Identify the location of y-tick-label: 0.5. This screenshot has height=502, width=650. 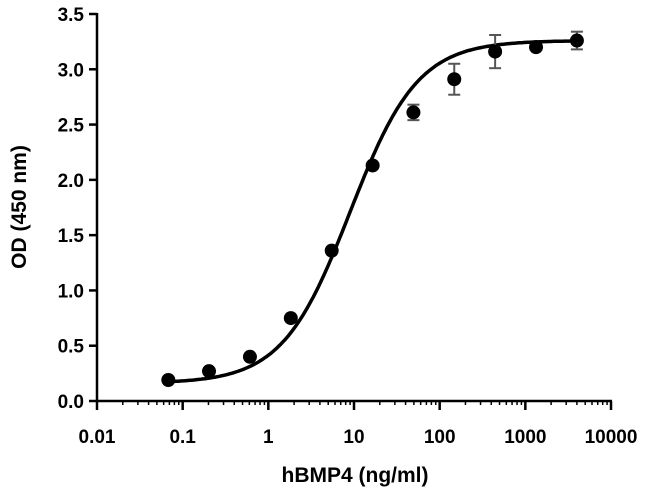
(71, 347).